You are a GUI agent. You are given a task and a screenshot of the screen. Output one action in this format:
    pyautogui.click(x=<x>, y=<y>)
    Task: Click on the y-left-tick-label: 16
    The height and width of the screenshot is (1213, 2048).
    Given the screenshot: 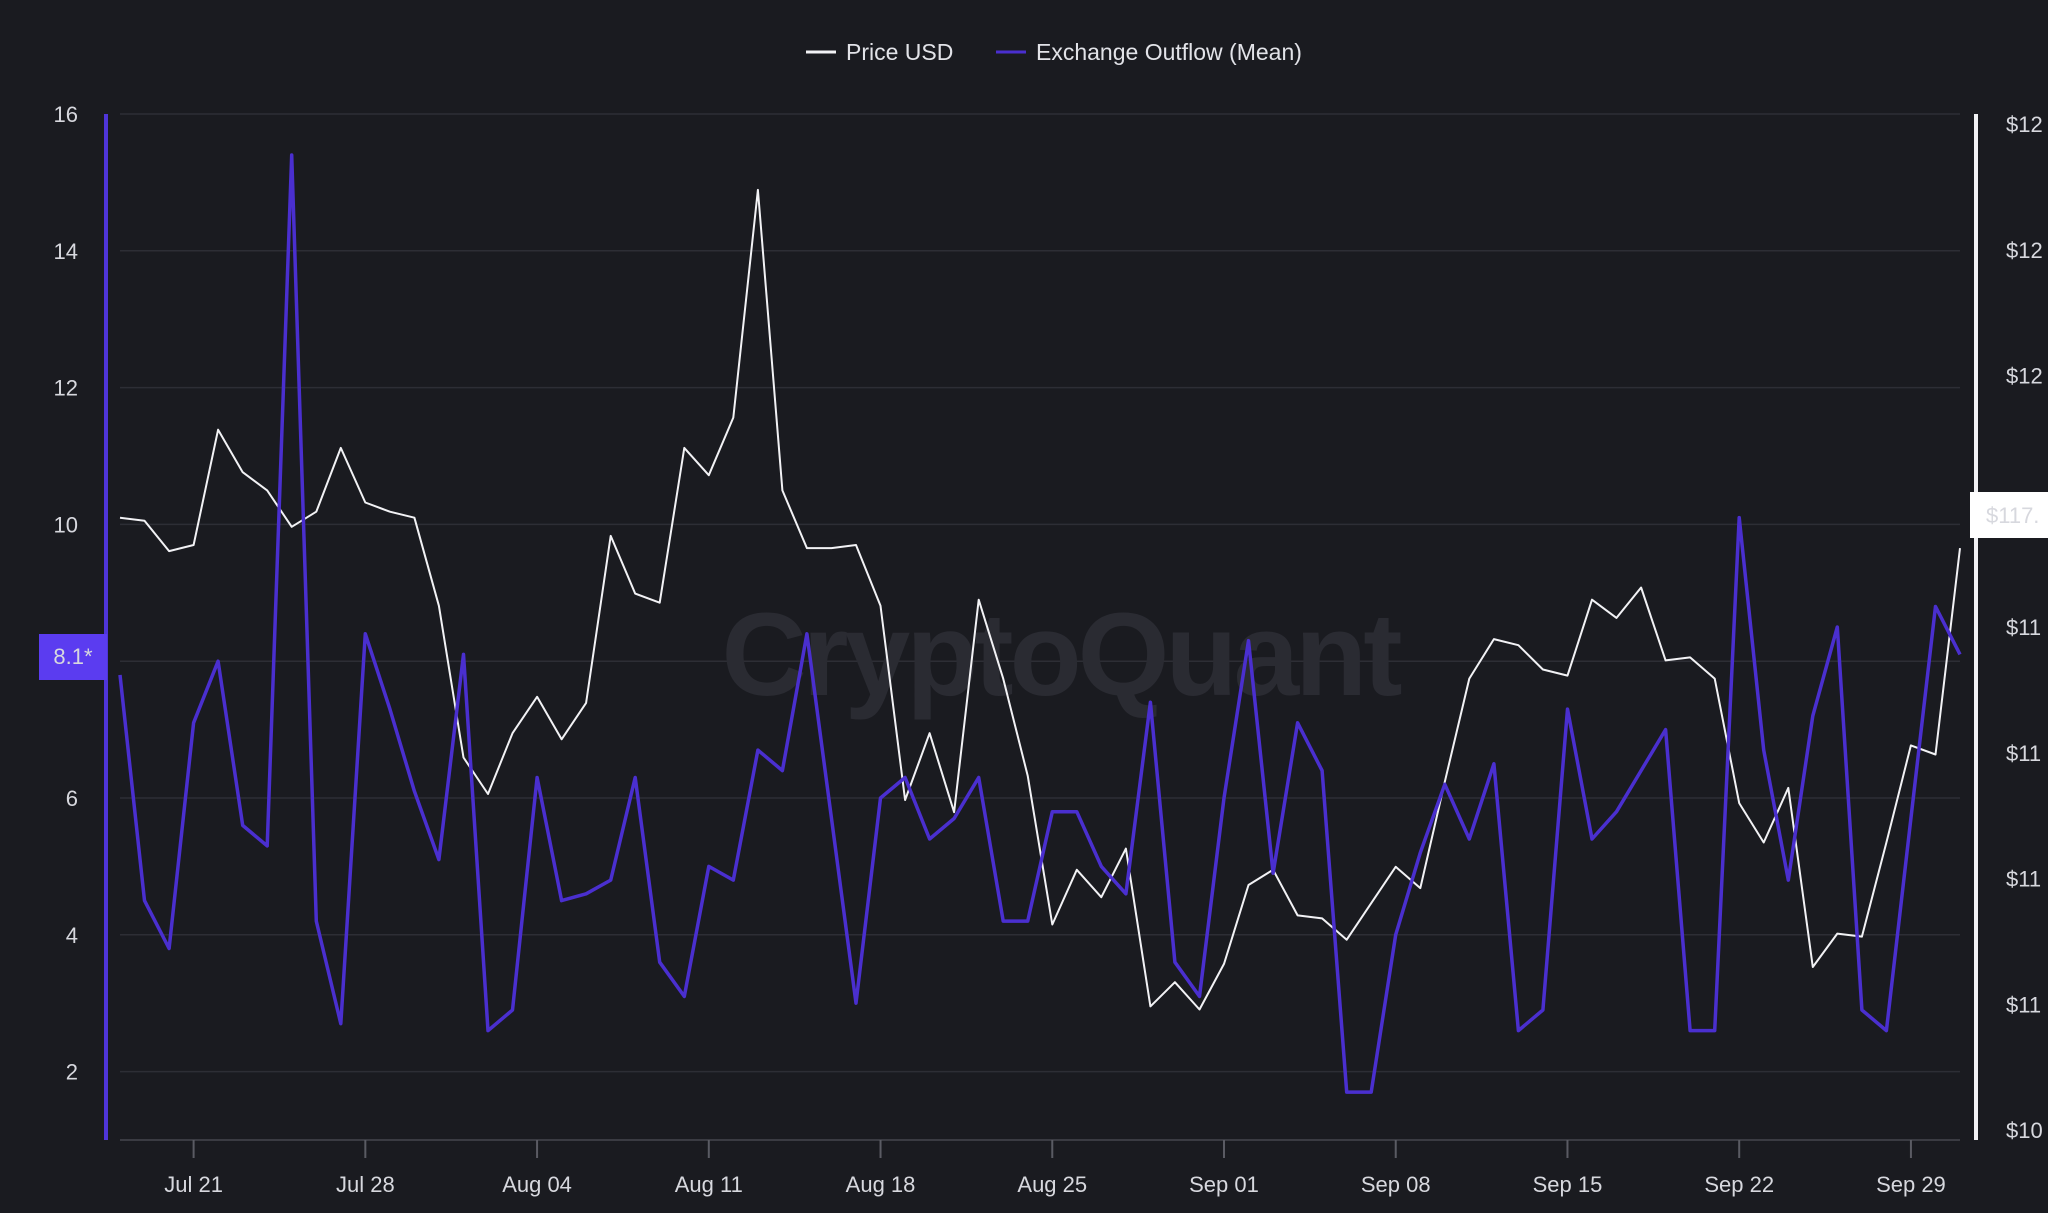 What is the action you would take?
    pyautogui.click(x=66, y=114)
    